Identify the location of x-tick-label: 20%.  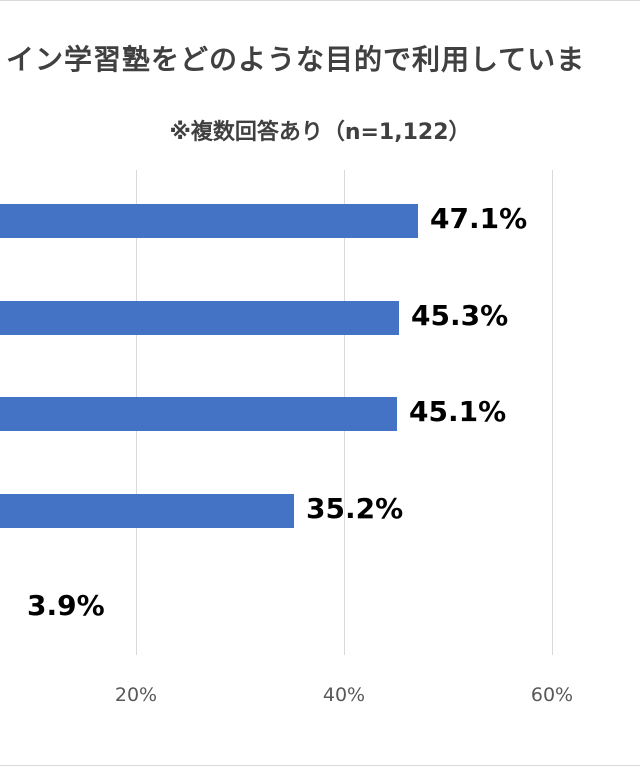
(136, 695).